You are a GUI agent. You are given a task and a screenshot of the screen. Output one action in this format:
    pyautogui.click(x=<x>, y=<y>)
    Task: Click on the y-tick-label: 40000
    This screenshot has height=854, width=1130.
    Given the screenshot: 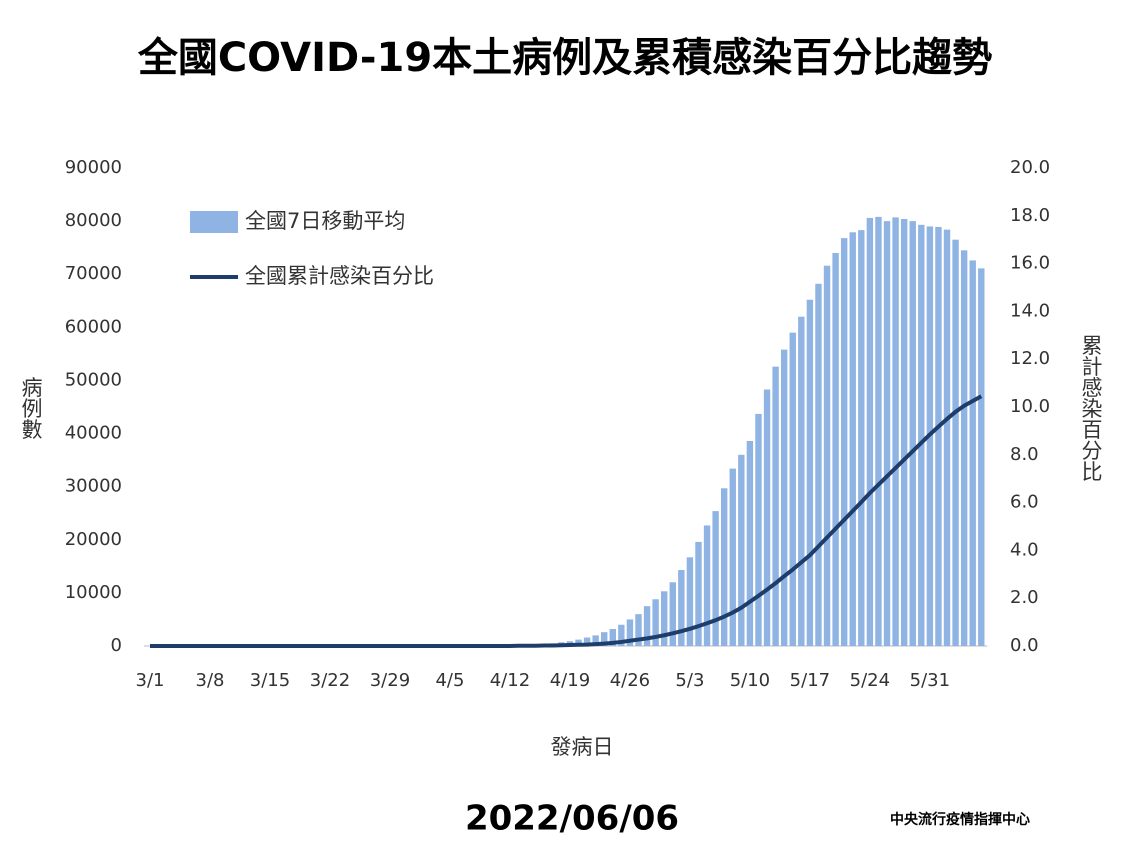 What is the action you would take?
    pyautogui.click(x=93, y=433)
    